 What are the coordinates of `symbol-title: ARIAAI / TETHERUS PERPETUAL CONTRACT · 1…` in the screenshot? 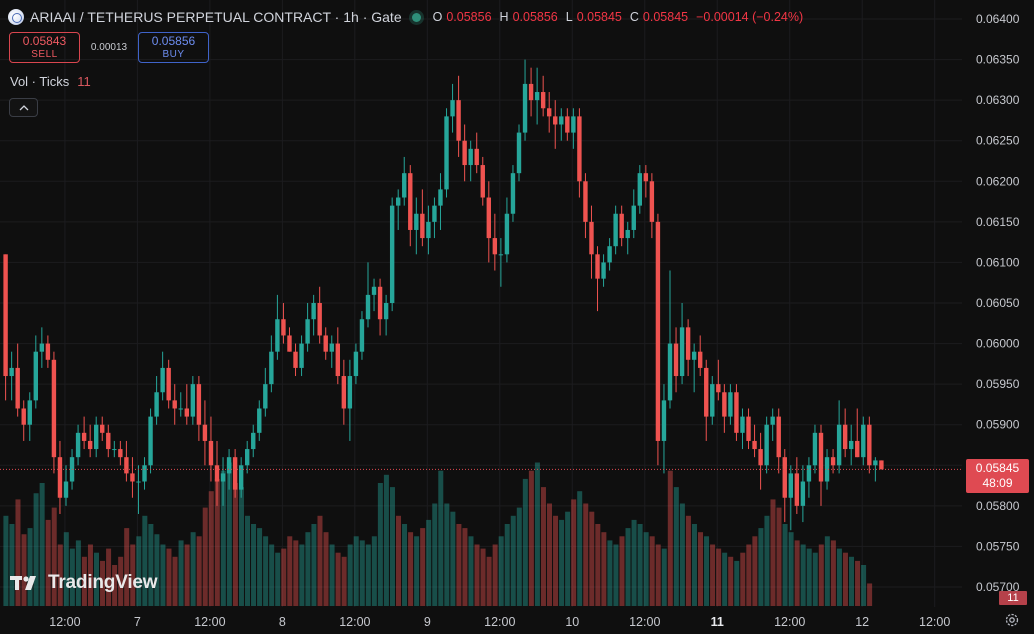 It's located at (216, 17).